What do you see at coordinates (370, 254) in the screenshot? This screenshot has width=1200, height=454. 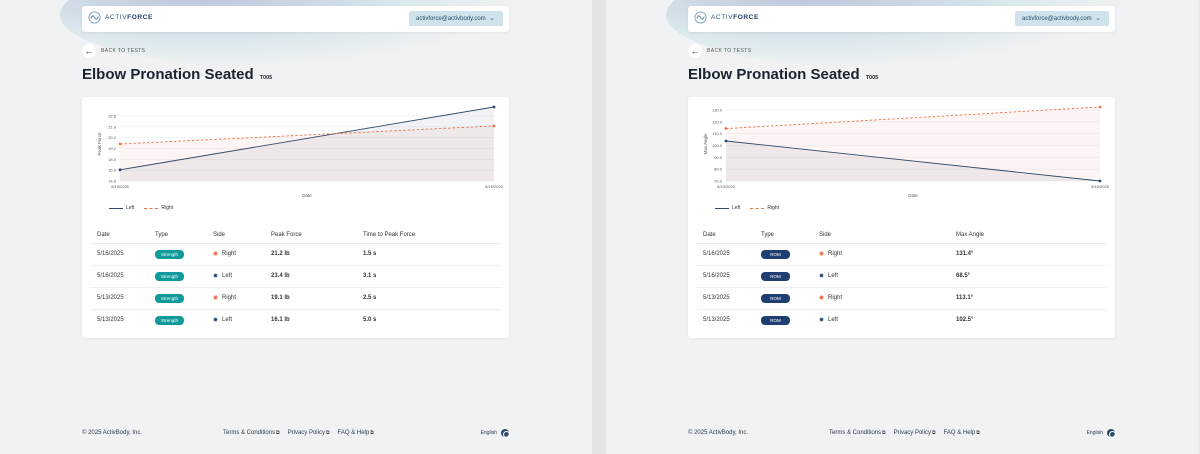 I see `cell-time-to-peak: 1.5 s` at bounding box center [370, 254].